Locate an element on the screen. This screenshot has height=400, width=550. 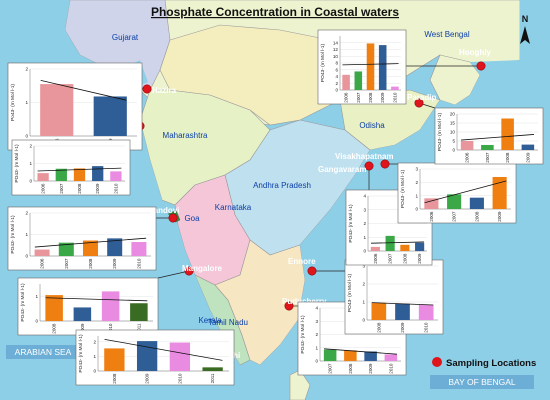
state-label-tamil-nadu: Tamil Nadu is located at coordinates (228, 322).